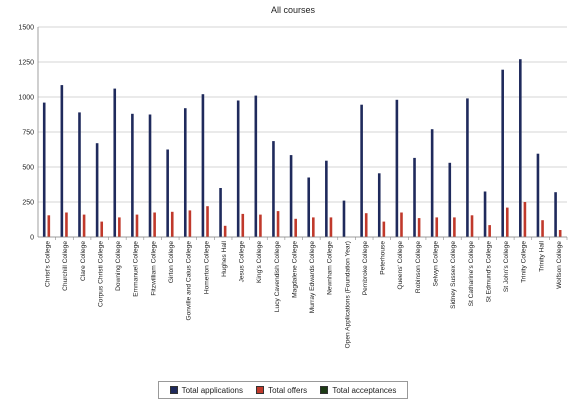  I want to click on x-category-label: Downing College, so click(118, 266).